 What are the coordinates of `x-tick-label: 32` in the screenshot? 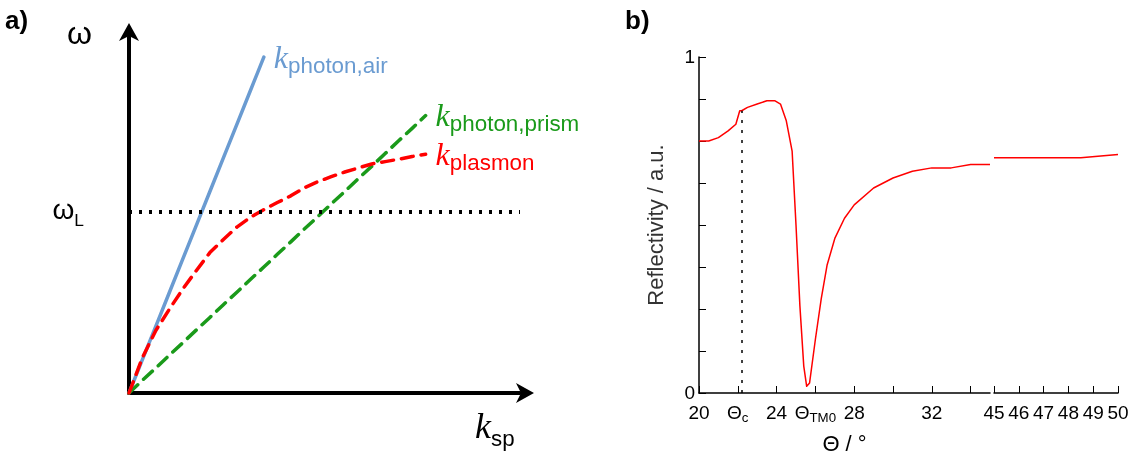 It's located at (932, 412).